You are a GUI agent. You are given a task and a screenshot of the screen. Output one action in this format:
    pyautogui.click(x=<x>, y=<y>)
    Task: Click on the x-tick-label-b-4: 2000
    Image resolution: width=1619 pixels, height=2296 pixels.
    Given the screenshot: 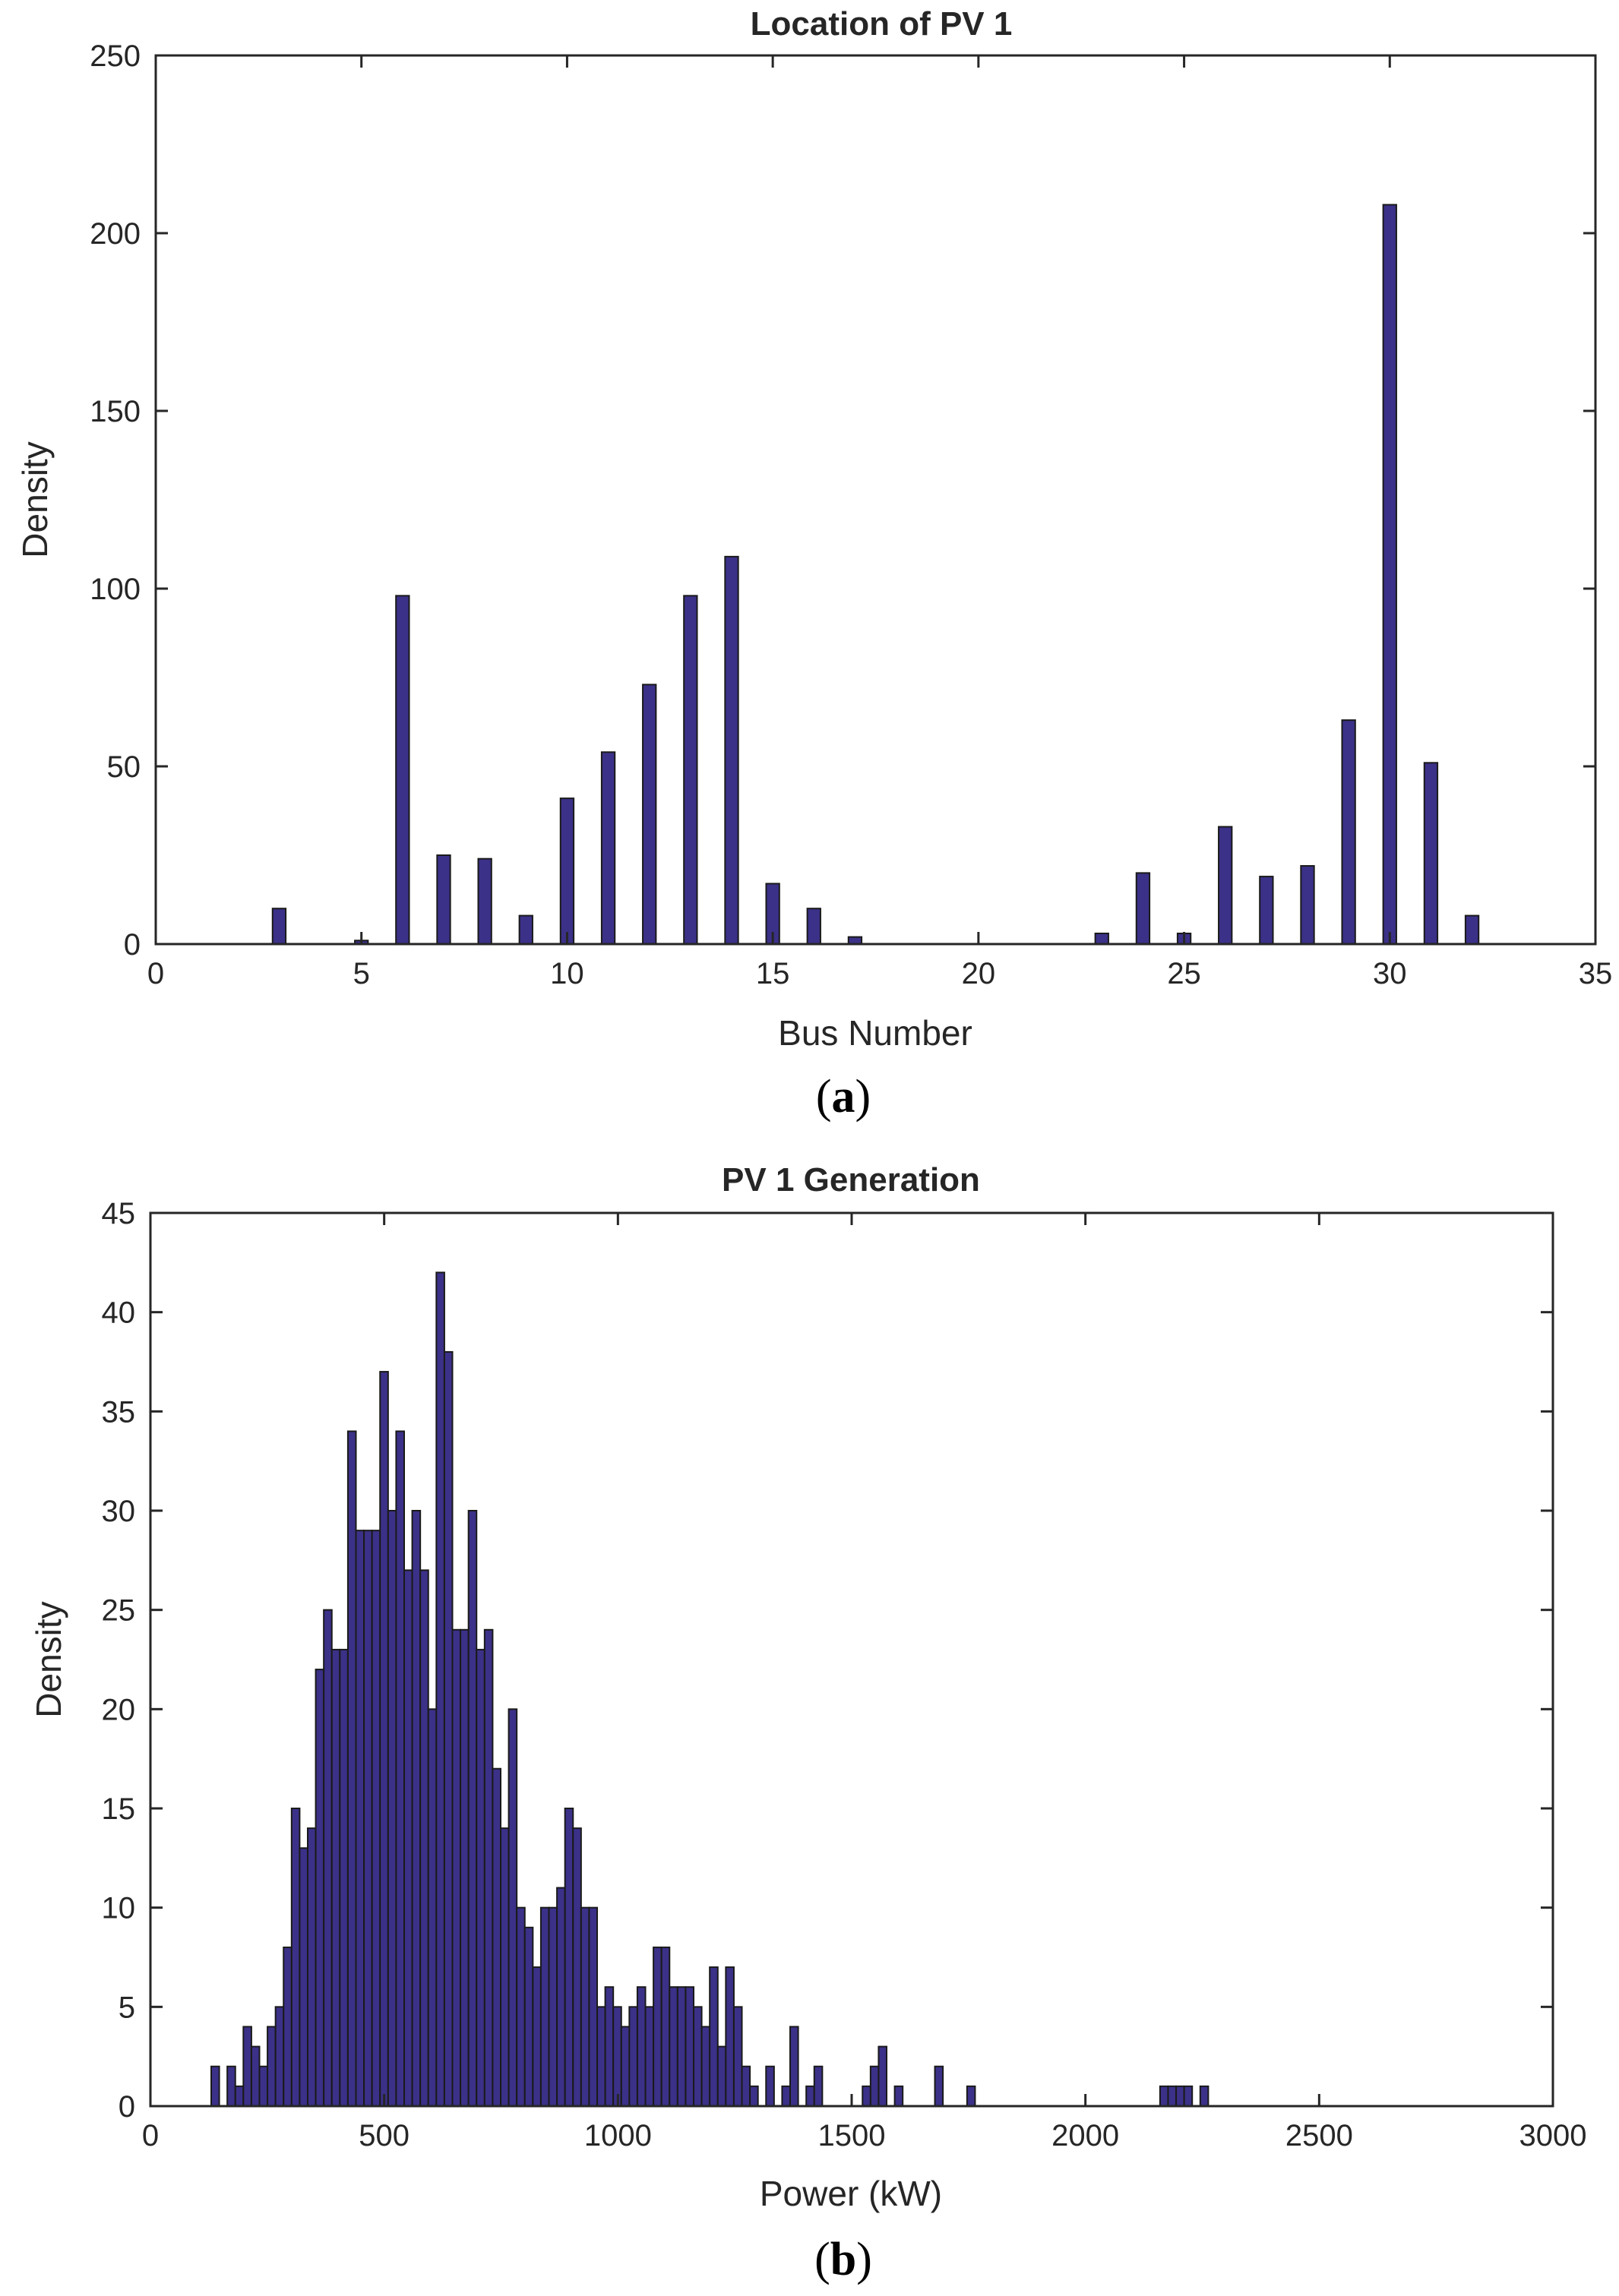 What is the action you would take?
    pyautogui.click(x=1085, y=2135)
    